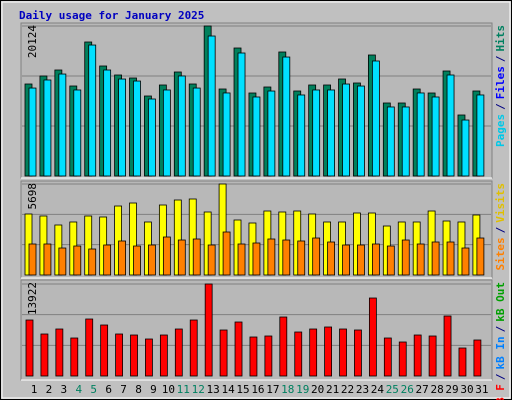 This screenshot has width=512, height=400. What do you see at coordinates (500, 203) in the screenshot?
I see `legend-entry: Visits` at bounding box center [500, 203].